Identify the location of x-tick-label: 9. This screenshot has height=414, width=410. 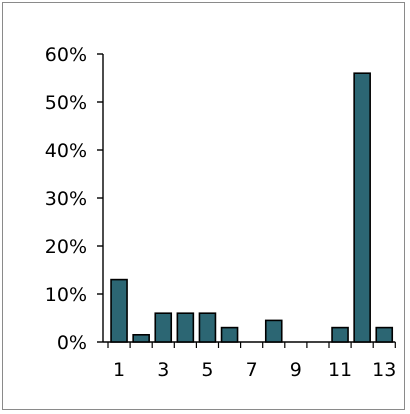
(296, 370).